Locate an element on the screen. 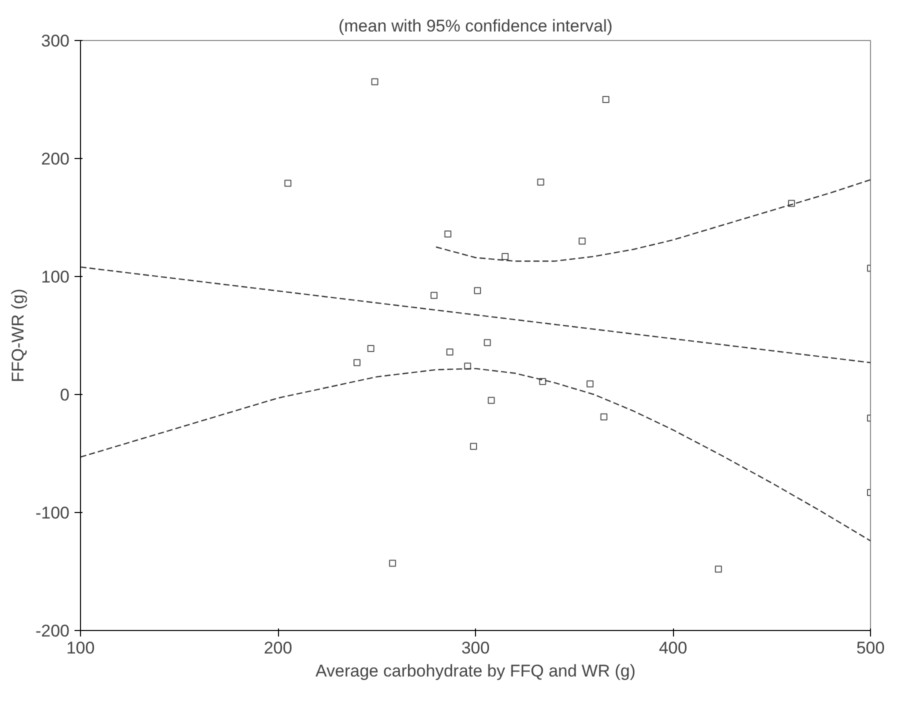  y-tick-label: -100 is located at coordinates (52, 513).